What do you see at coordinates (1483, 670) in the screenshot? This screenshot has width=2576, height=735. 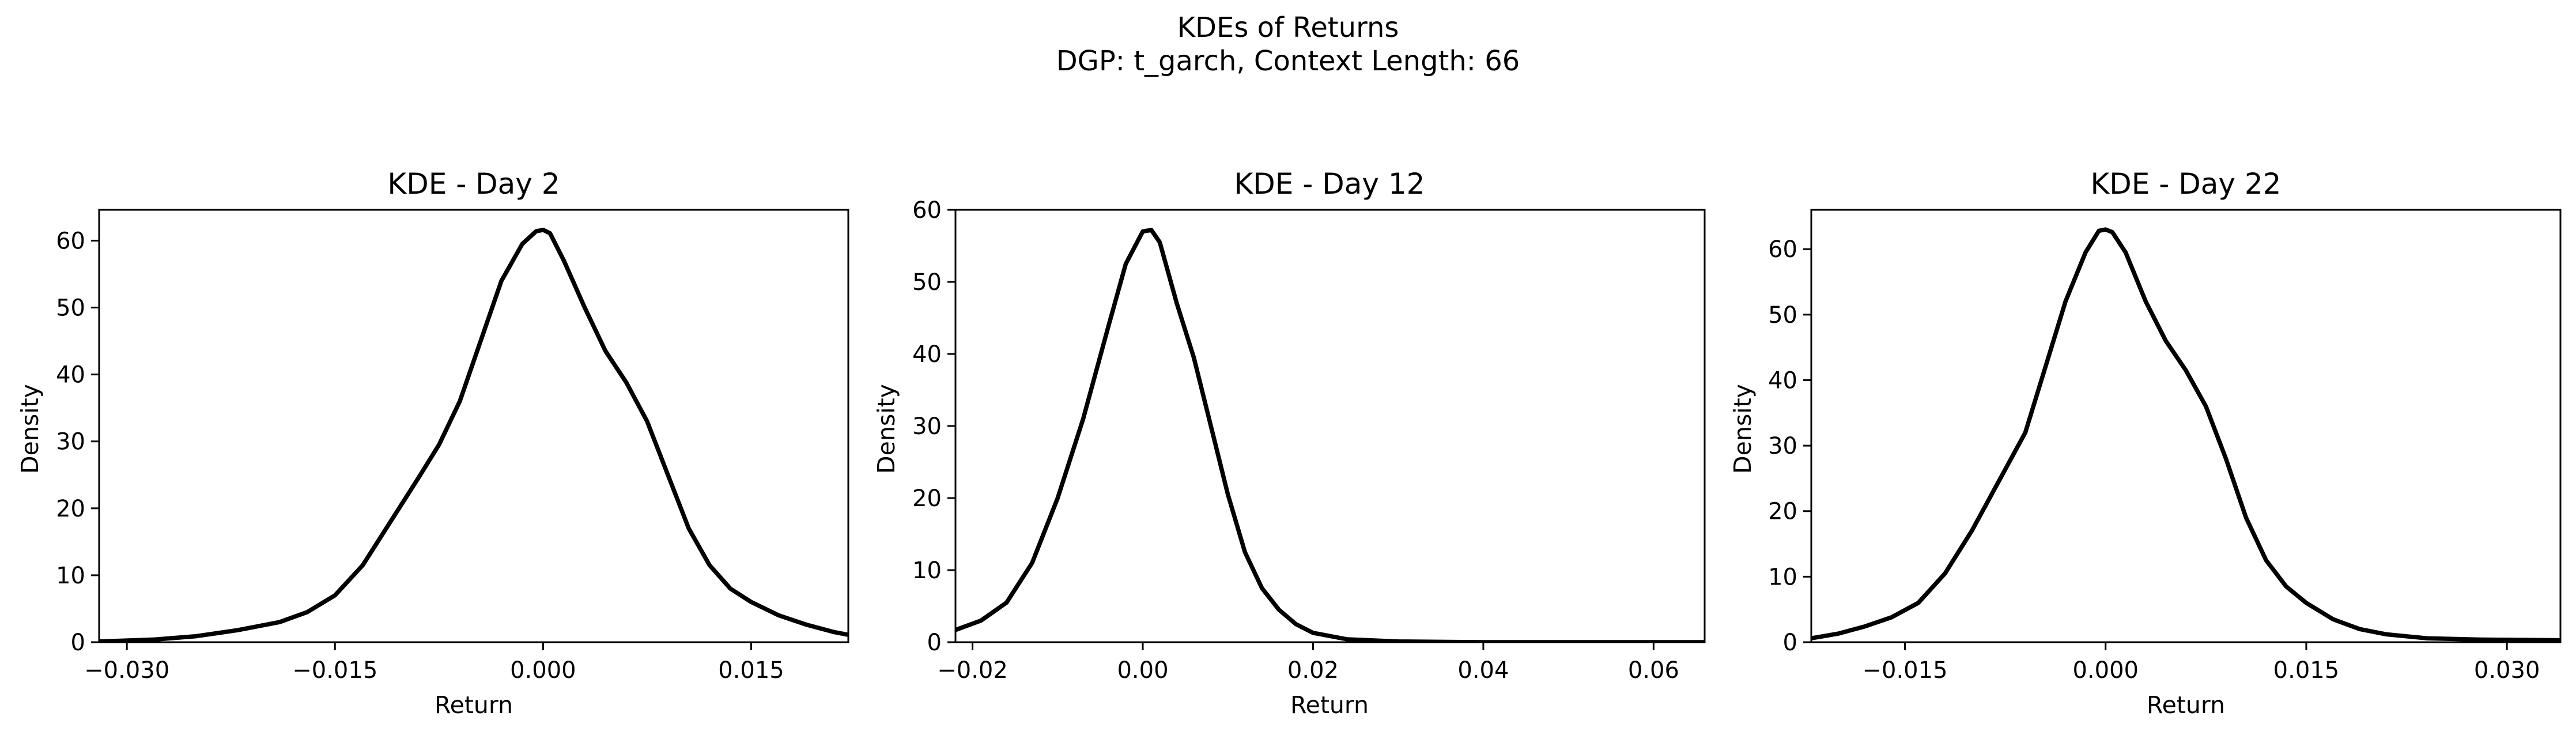 I see `x-tick-label: 0.04` at bounding box center [1483, 670].